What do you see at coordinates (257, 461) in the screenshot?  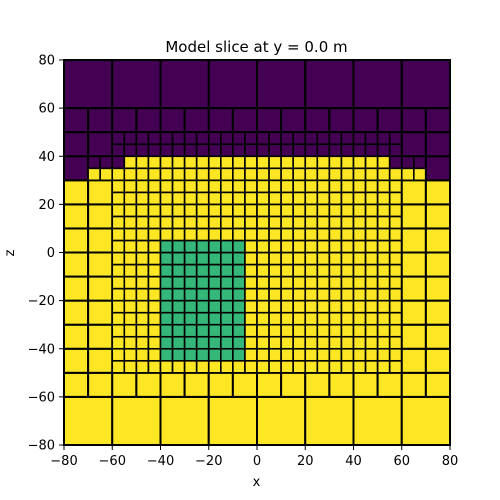 I see `x-tick-label: 0` at bounding box center [257, 461].